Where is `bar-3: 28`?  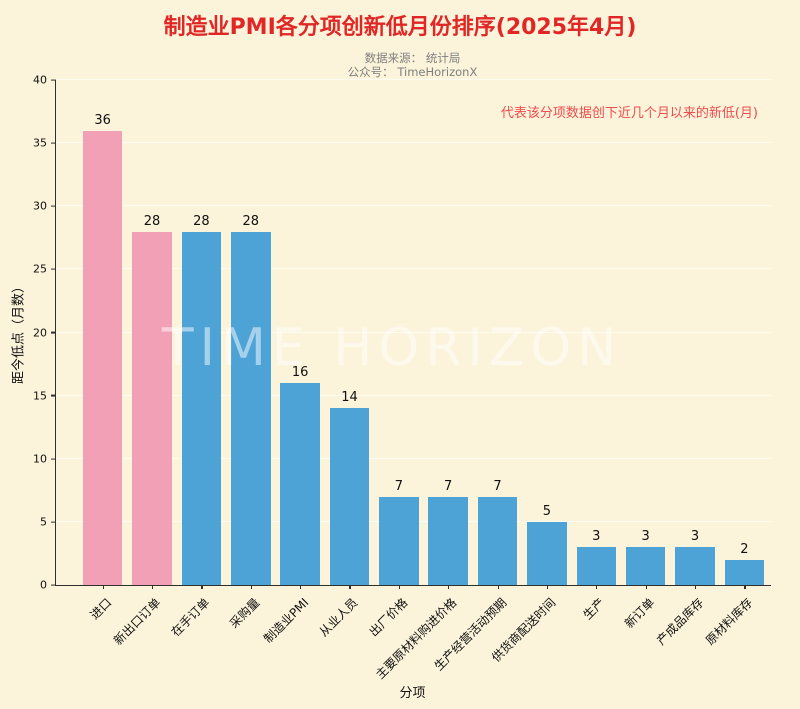 bar-3: 28 is located at coordinates (201, 399).